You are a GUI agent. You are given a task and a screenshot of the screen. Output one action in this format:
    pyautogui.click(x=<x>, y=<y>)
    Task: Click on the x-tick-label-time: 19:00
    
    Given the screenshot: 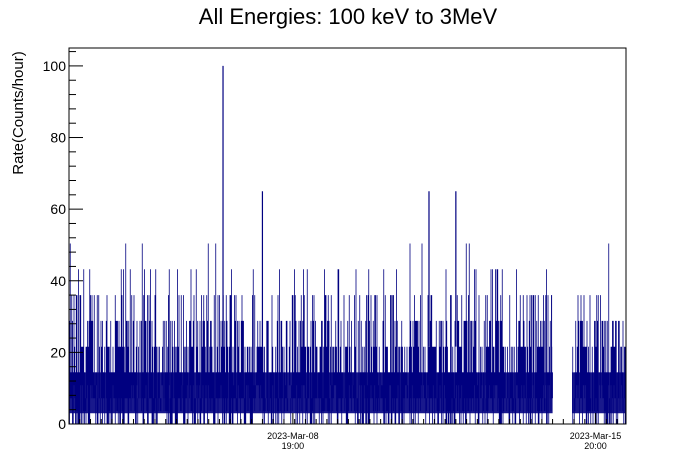 What is the action you would take?
    pyautogui.click(x=293, y=446)
    